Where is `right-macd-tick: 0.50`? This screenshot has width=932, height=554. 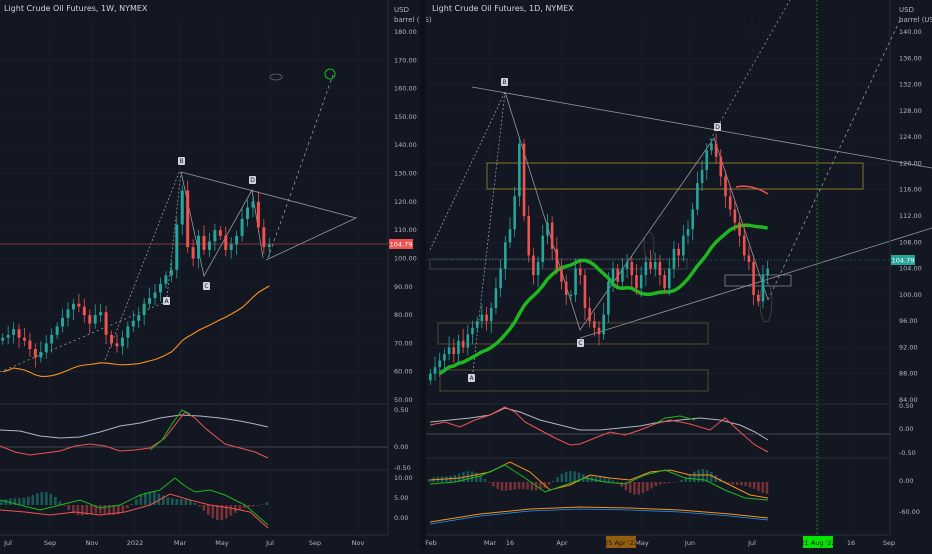 right-macd-tick: 0.50 is located at coordinates (906, 406).